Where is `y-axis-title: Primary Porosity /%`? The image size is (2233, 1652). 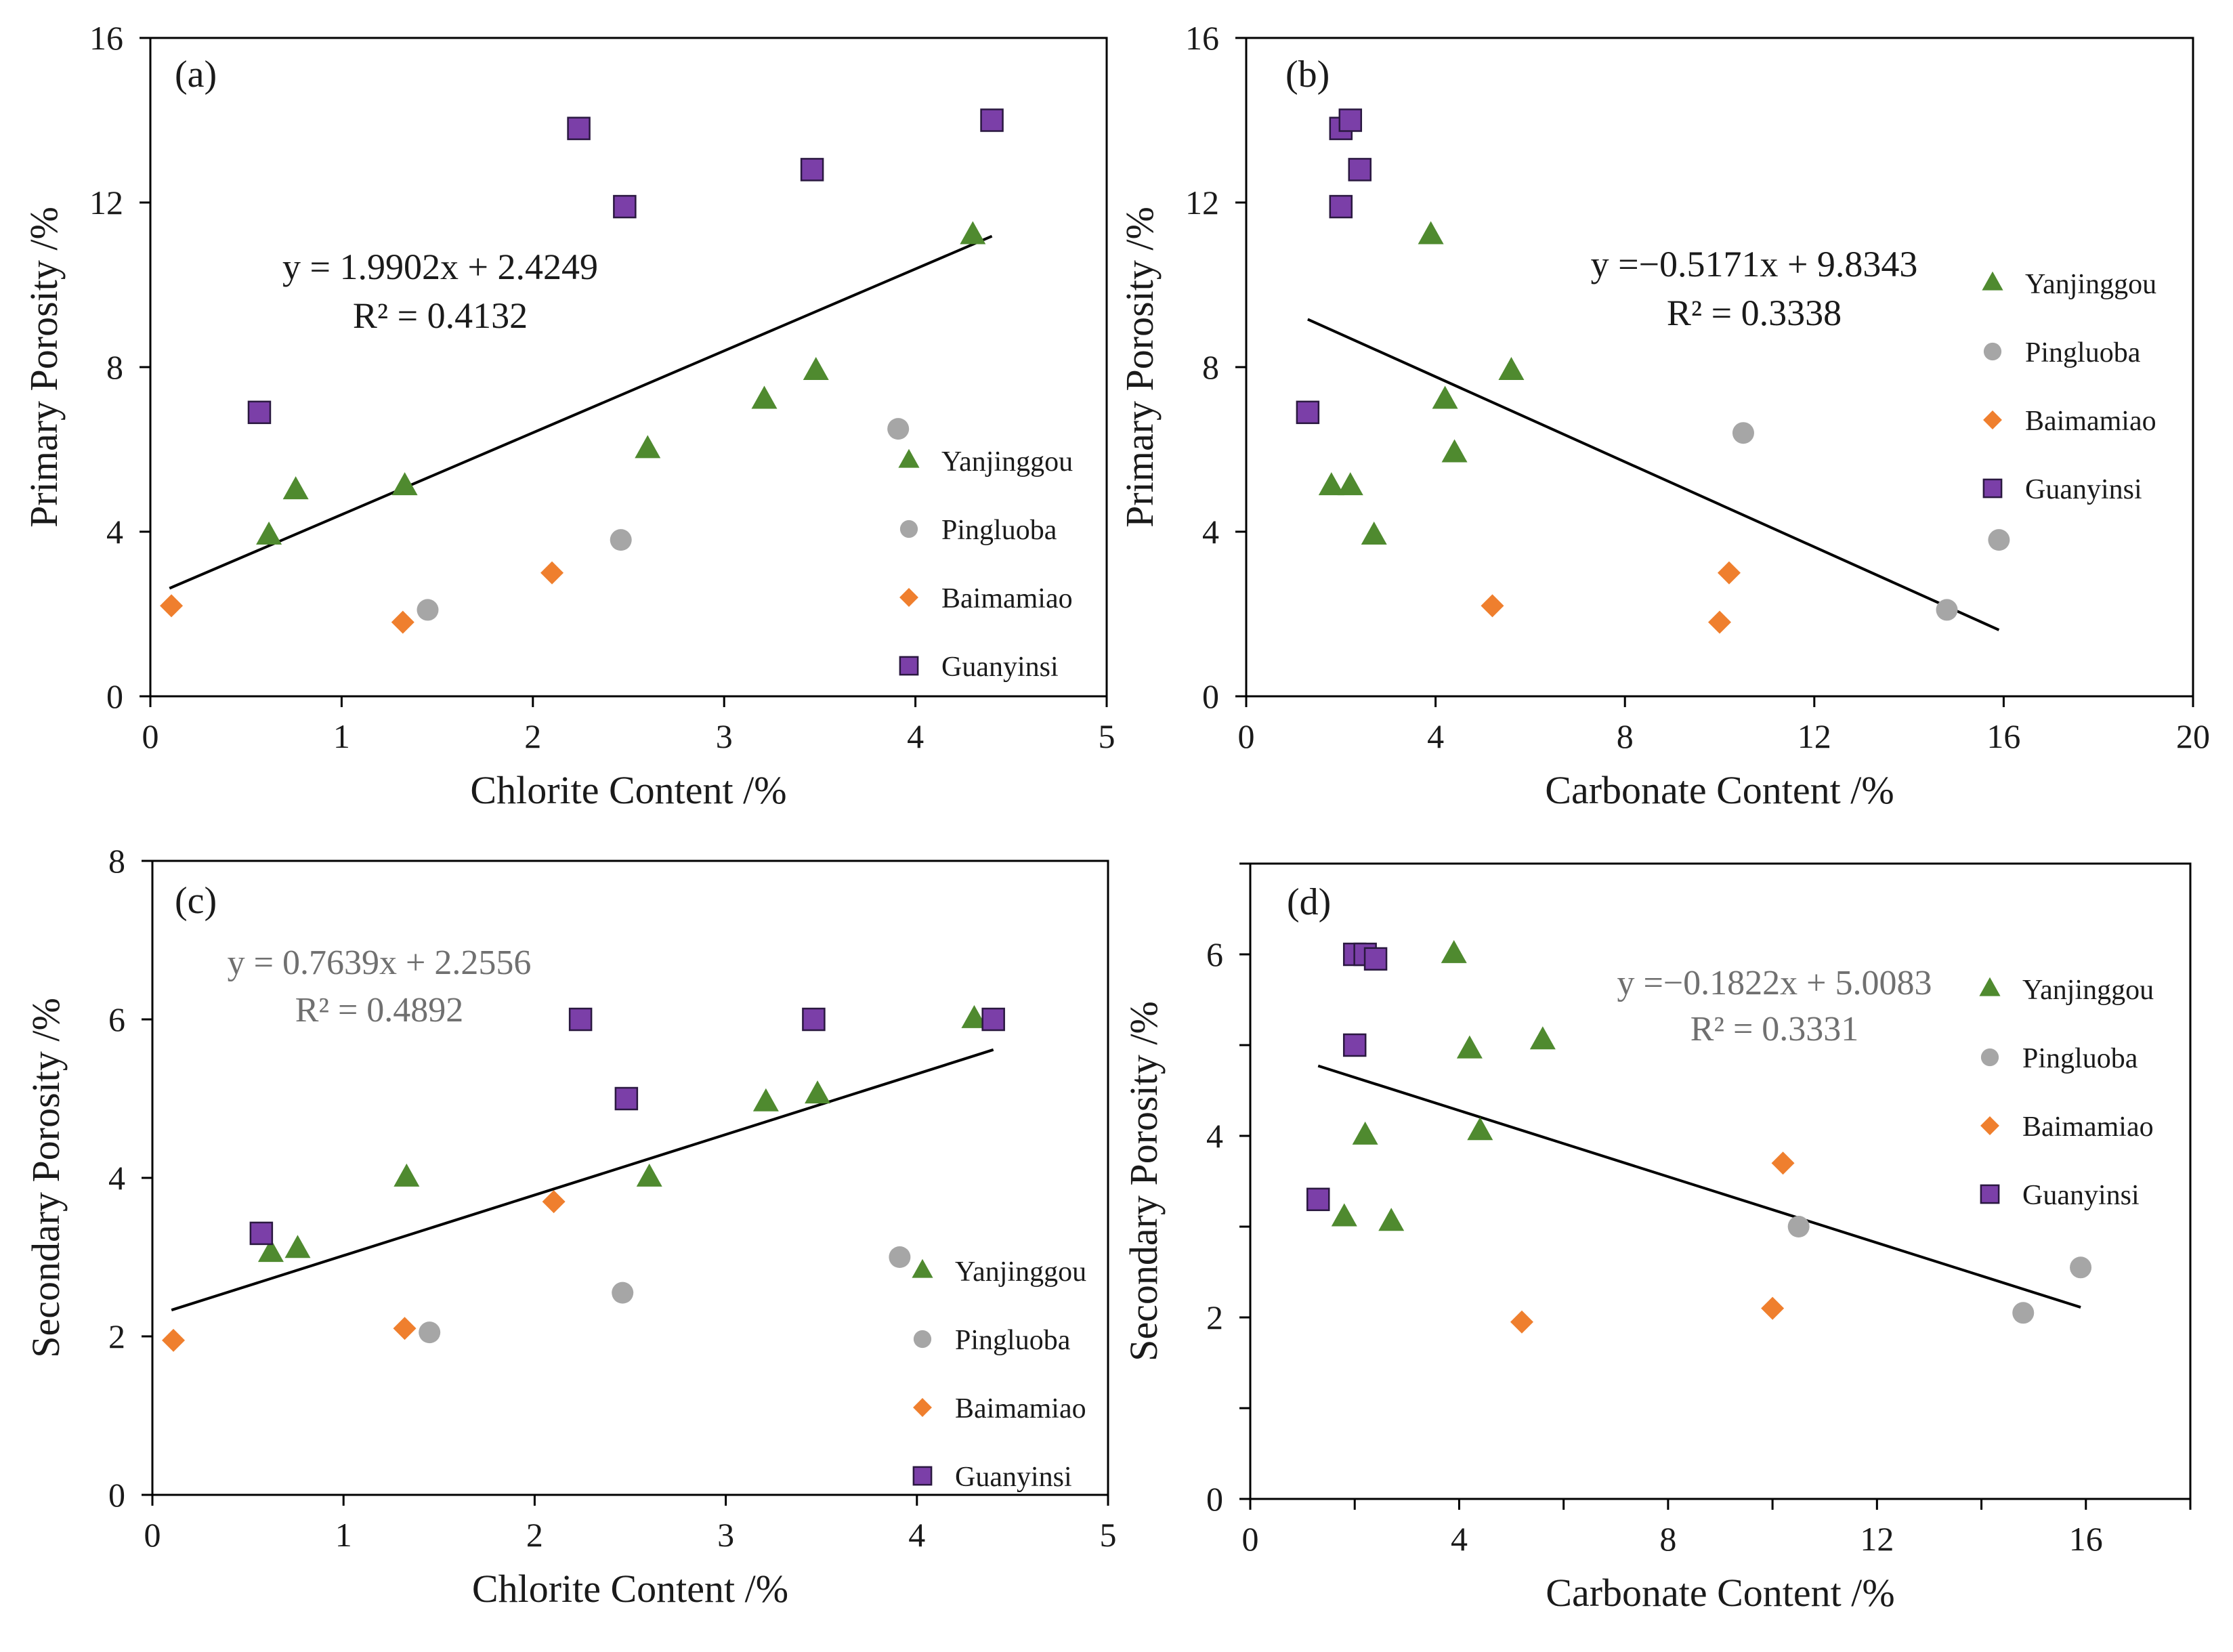
y-axis-title: Primary Porosity /% is located at coordinates (1140, 367).